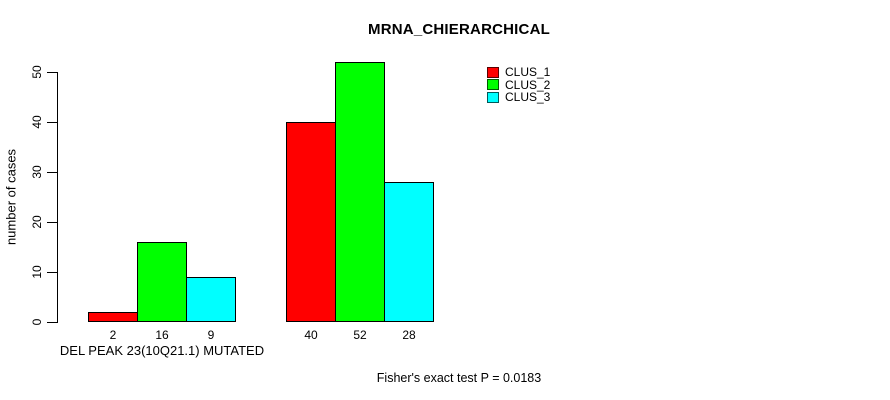  I want to click on y-tick-label: 20, so click(37, 222).